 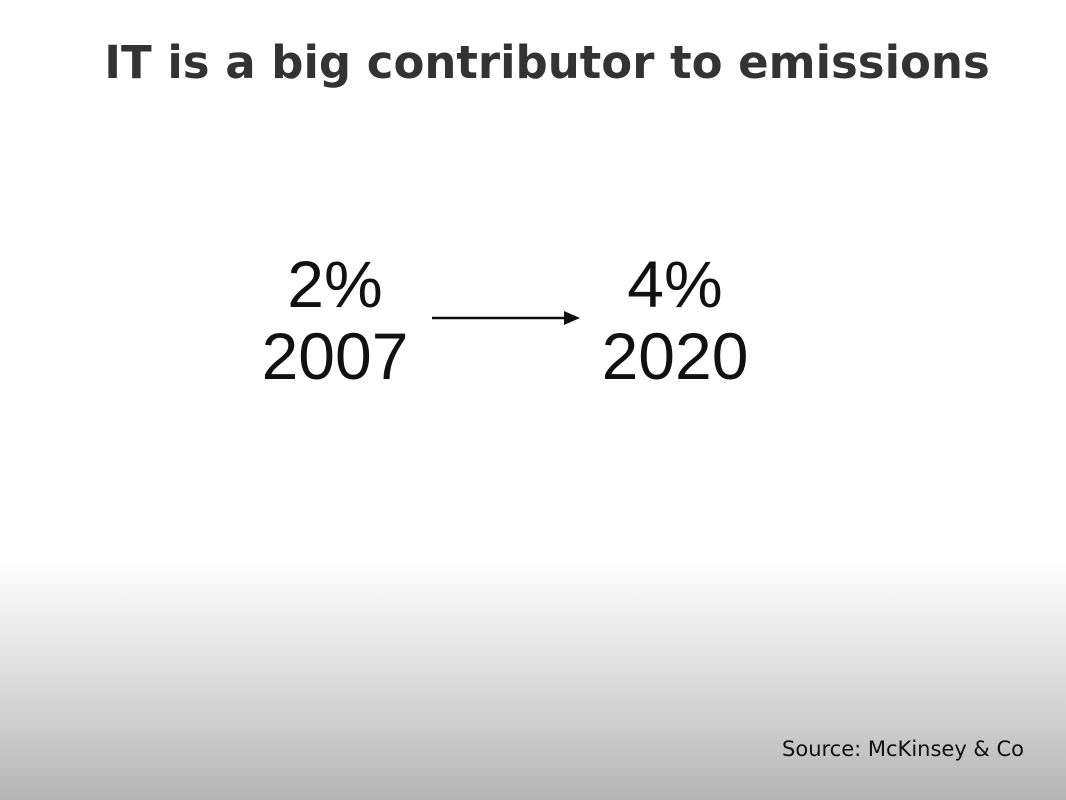 What do you see at coordinates (675, 284) in the screenshot?
I see `after-value: 4%` at bounding box center [675, 284].